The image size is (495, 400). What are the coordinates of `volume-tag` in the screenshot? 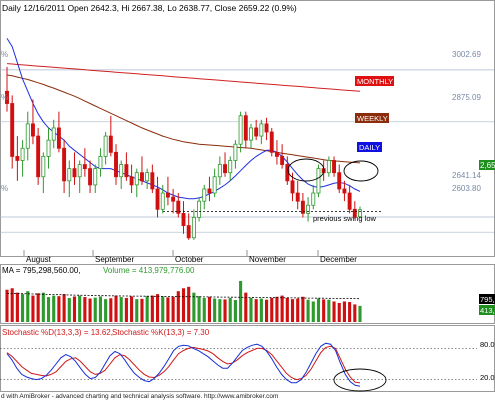 It's located at (487, 310).